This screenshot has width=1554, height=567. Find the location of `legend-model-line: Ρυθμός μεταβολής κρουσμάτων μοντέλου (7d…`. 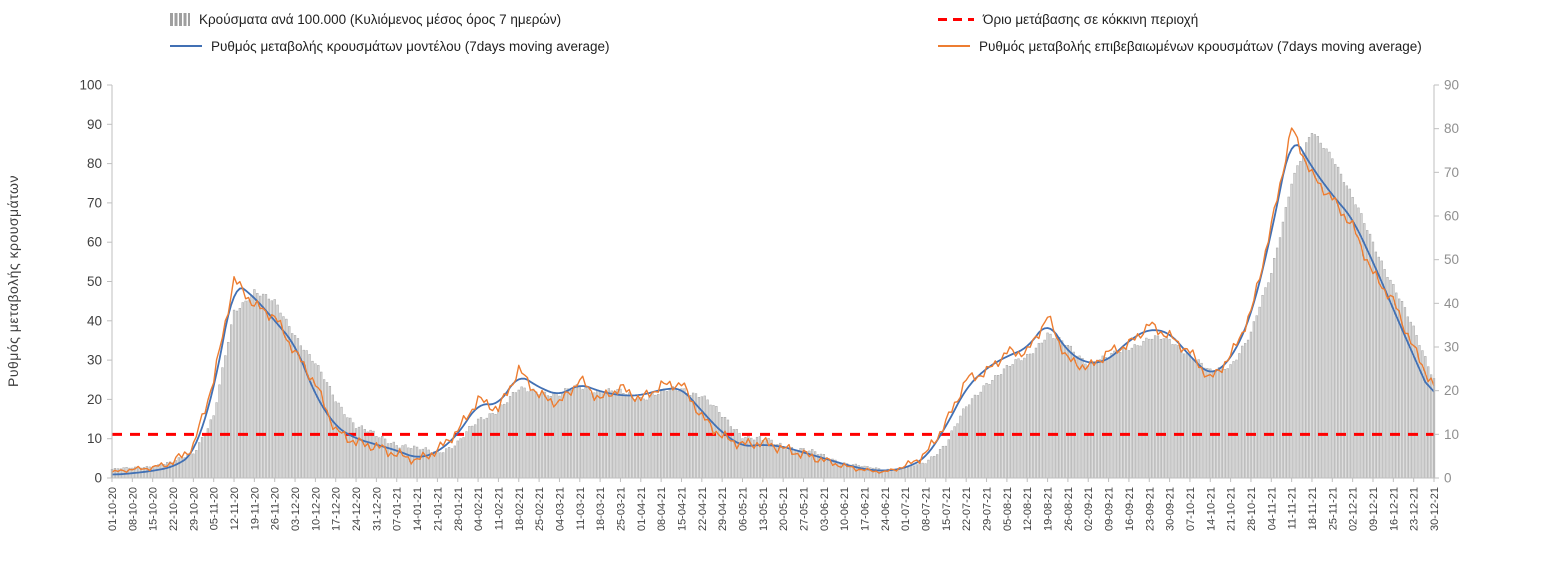

legend-model-line: Ρυθμός μεταβολής κρουσμάτων μοντέλου (7d… is located at coordinates (390, 46).